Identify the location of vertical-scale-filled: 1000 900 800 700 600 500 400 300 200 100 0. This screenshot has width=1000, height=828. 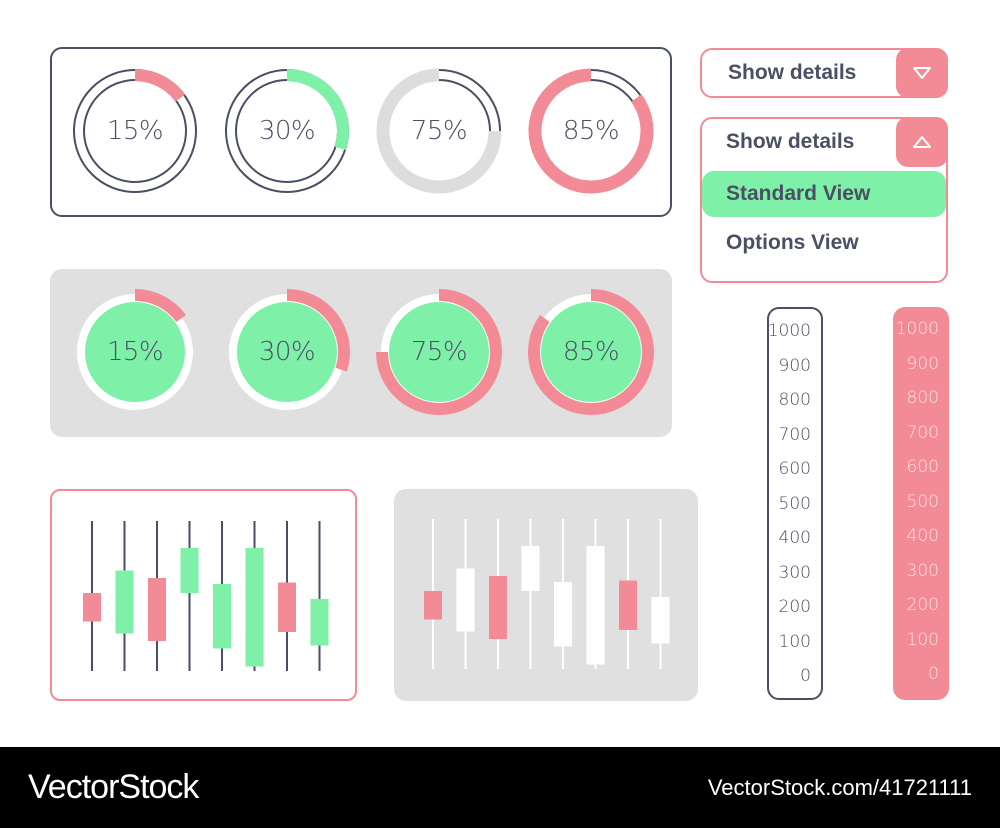
(921, 503).